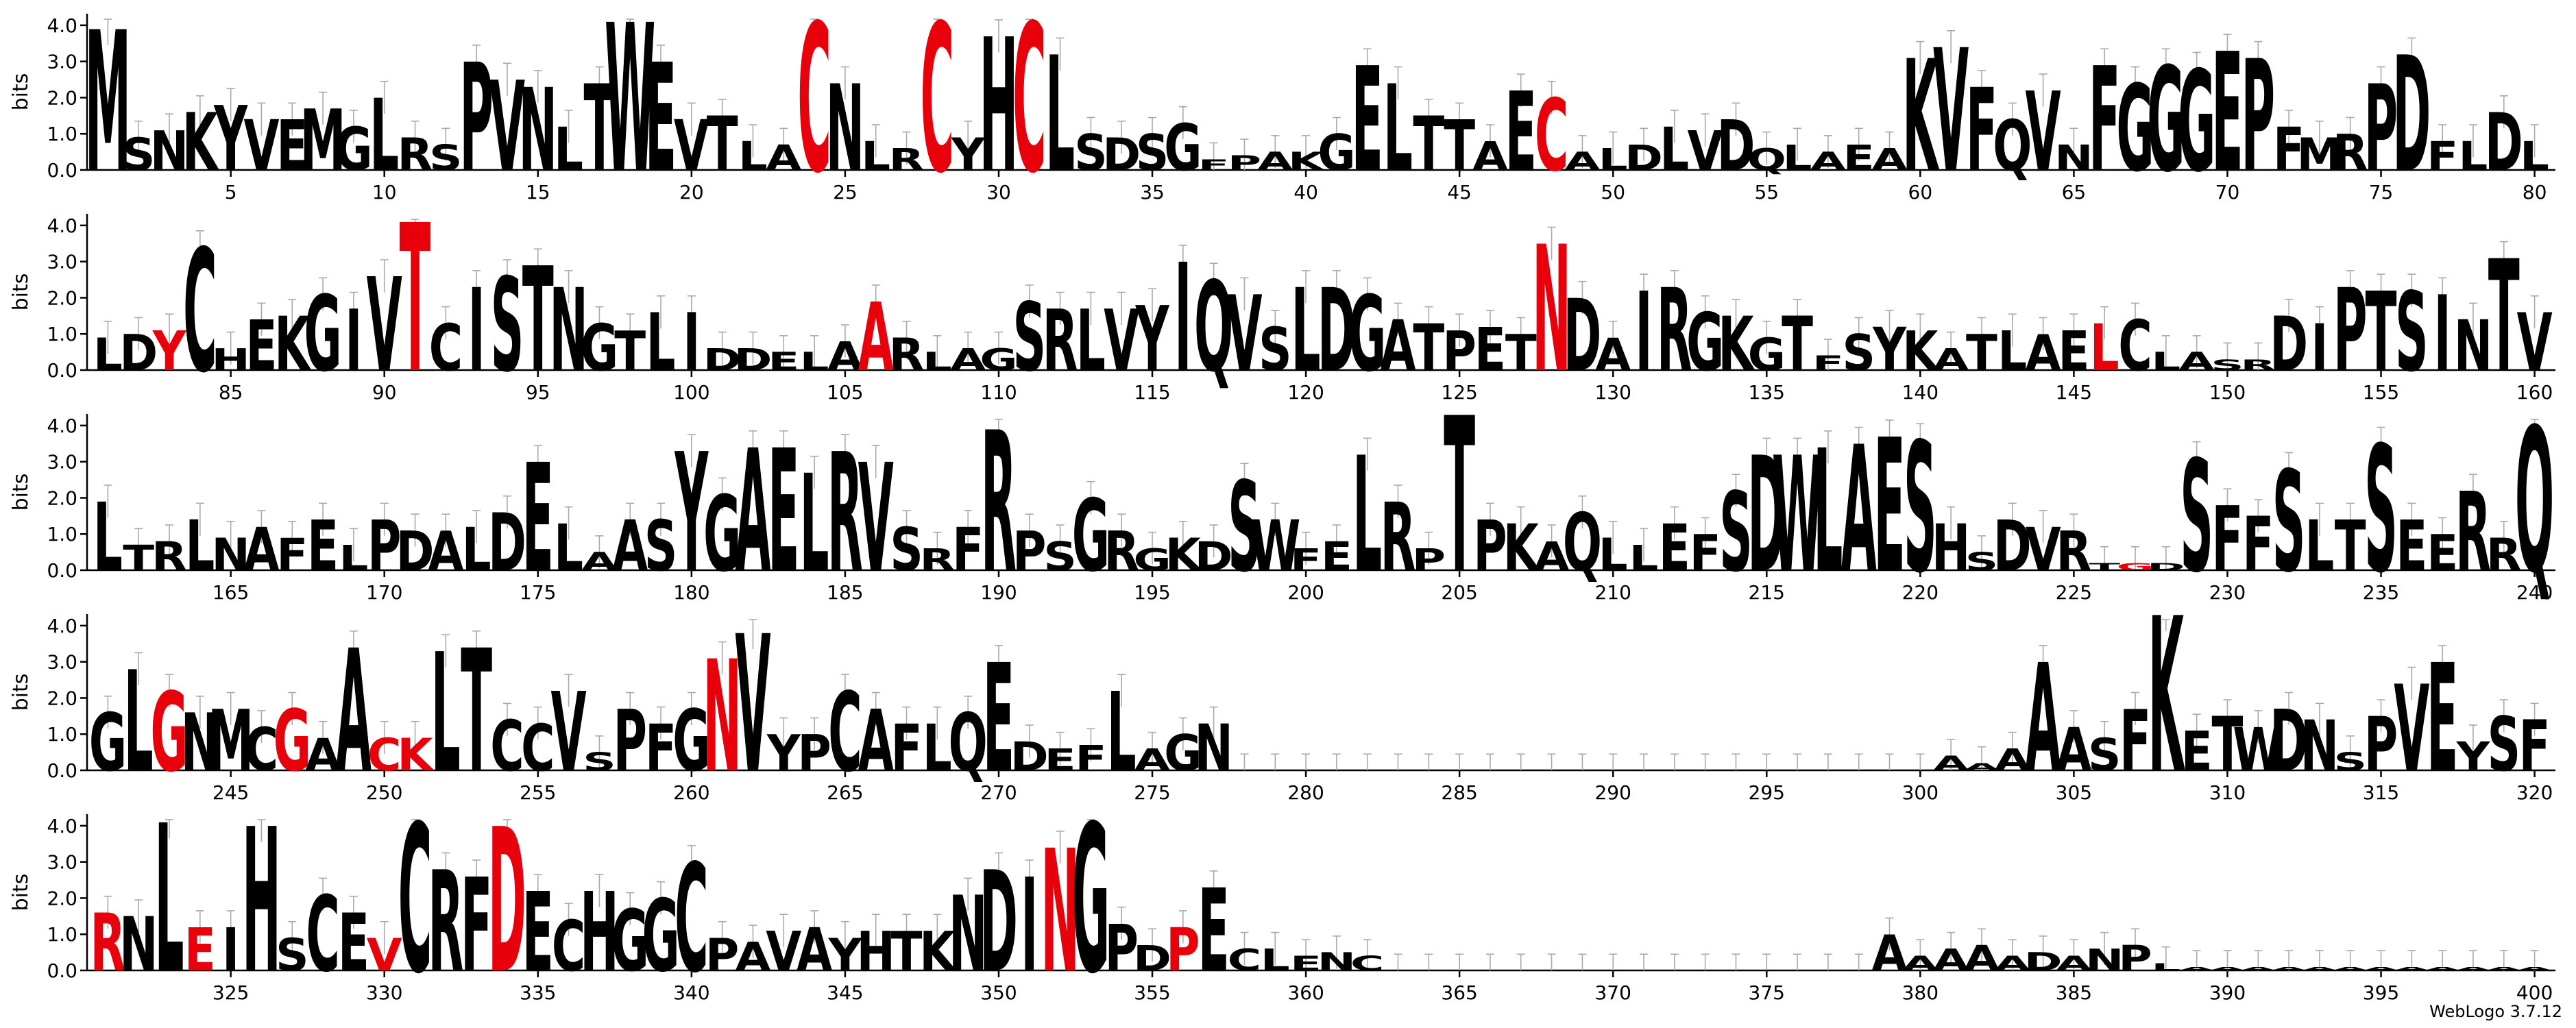  What do you see at coordinates (2074, 992) in the screenshot?
I see `x-tick-label: 385` at bounding box center [2074, 992].